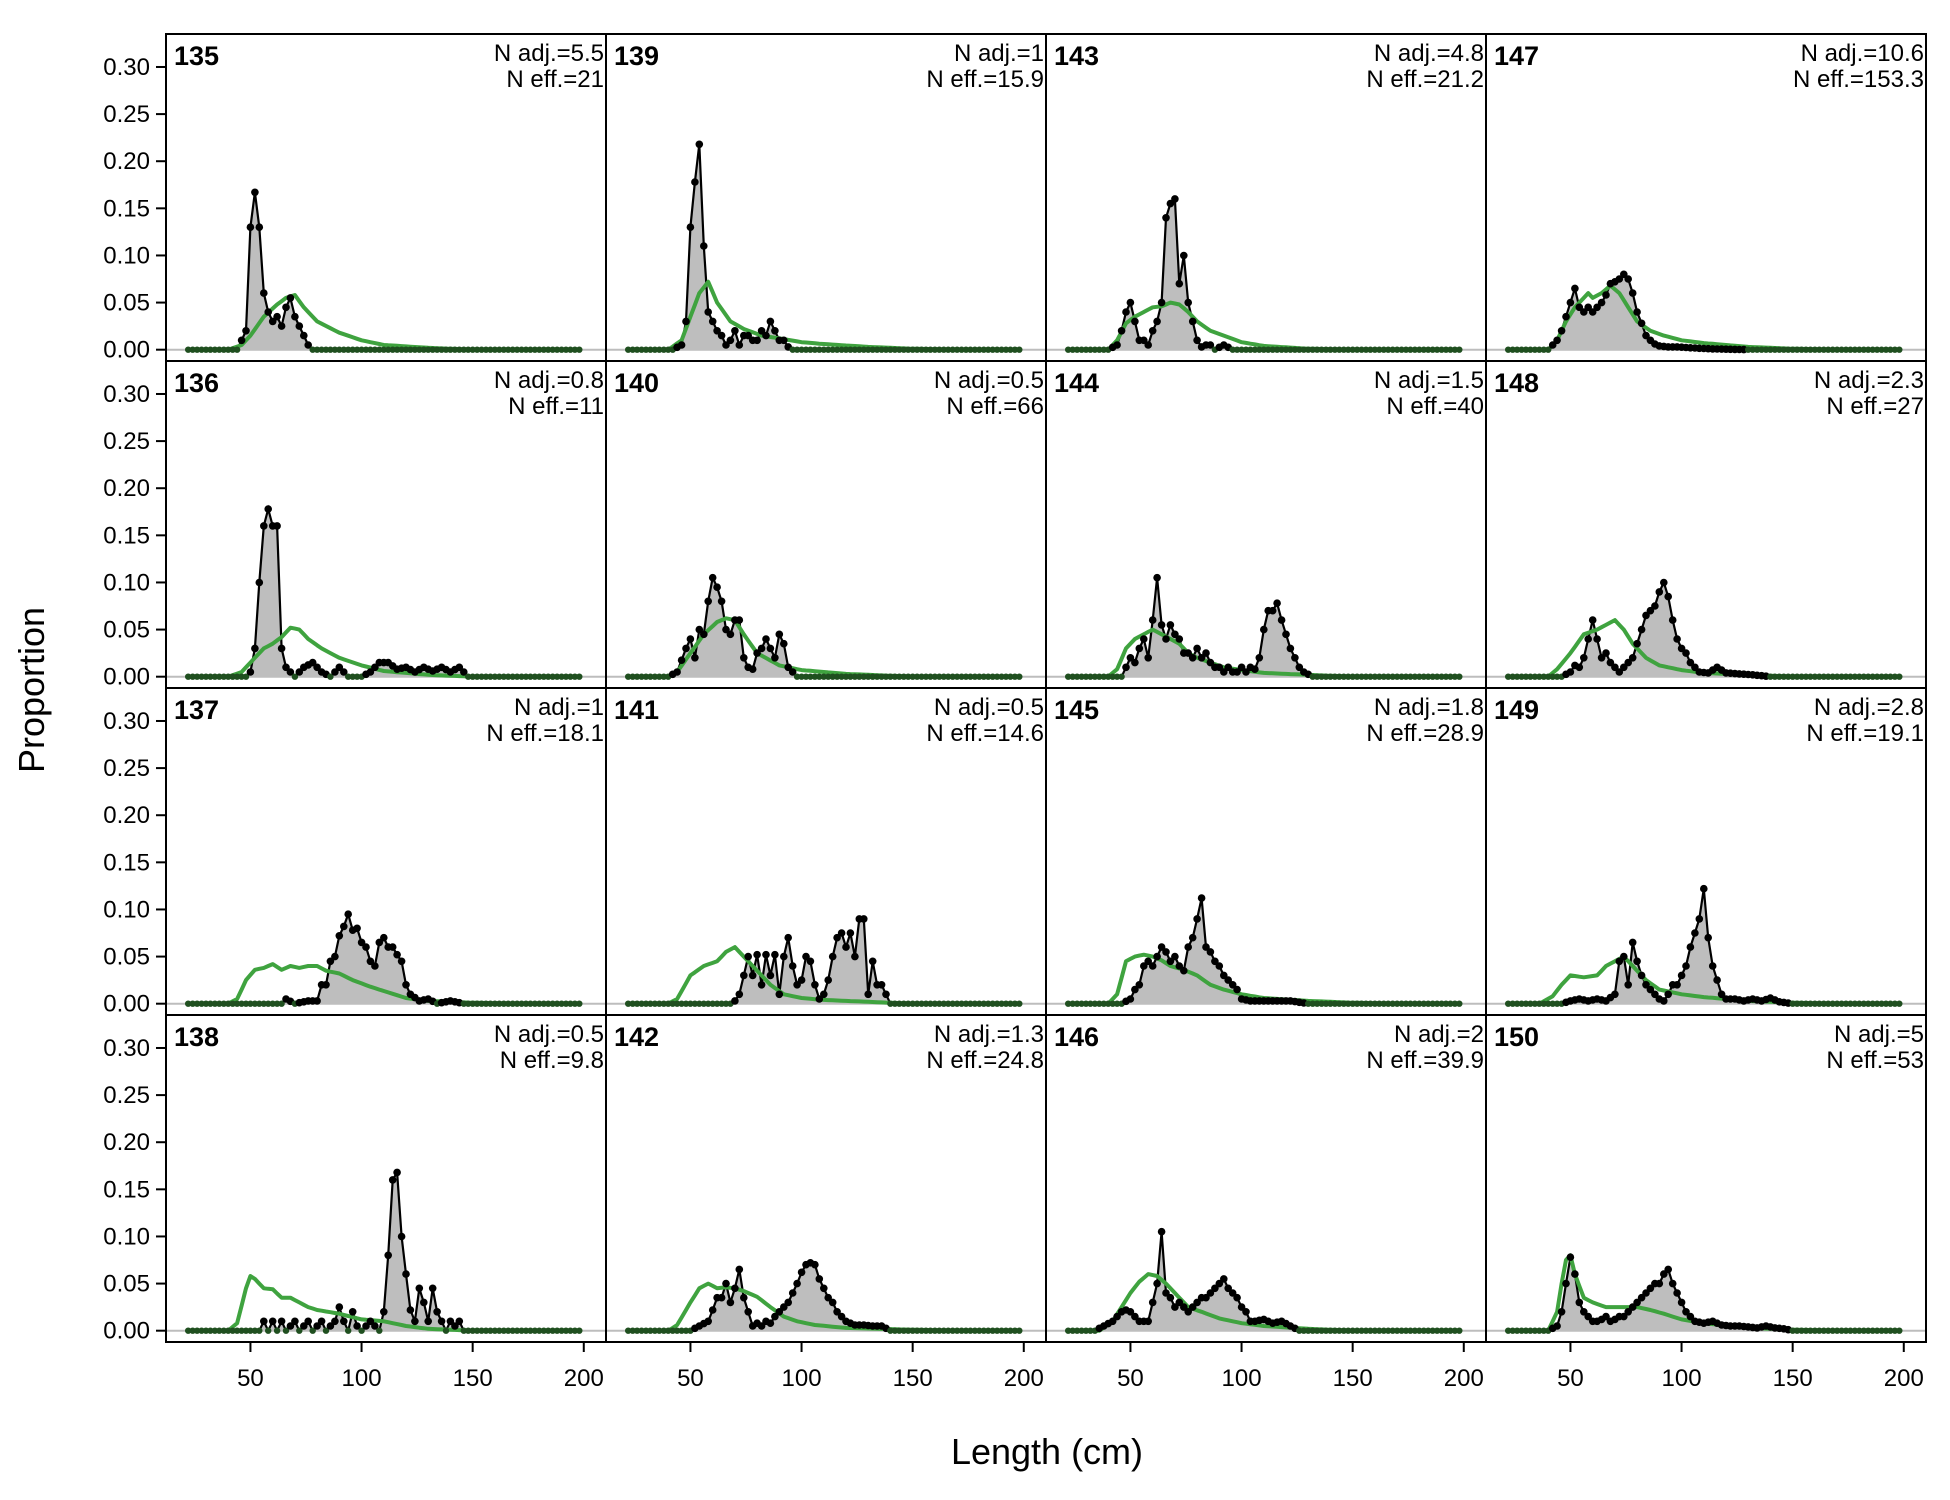 The height and width of the screenshot is (1500, 1950). I want to click on y-tick-label: 0.00, so click(126, 1004).